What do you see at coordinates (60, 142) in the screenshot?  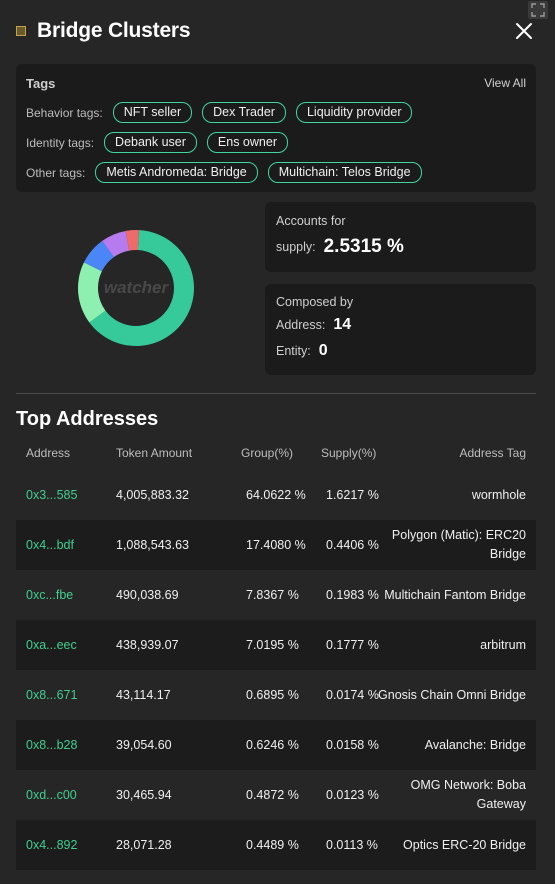 I see `identity-tags-label: Identity tags:` at bounding box center [60, 142].